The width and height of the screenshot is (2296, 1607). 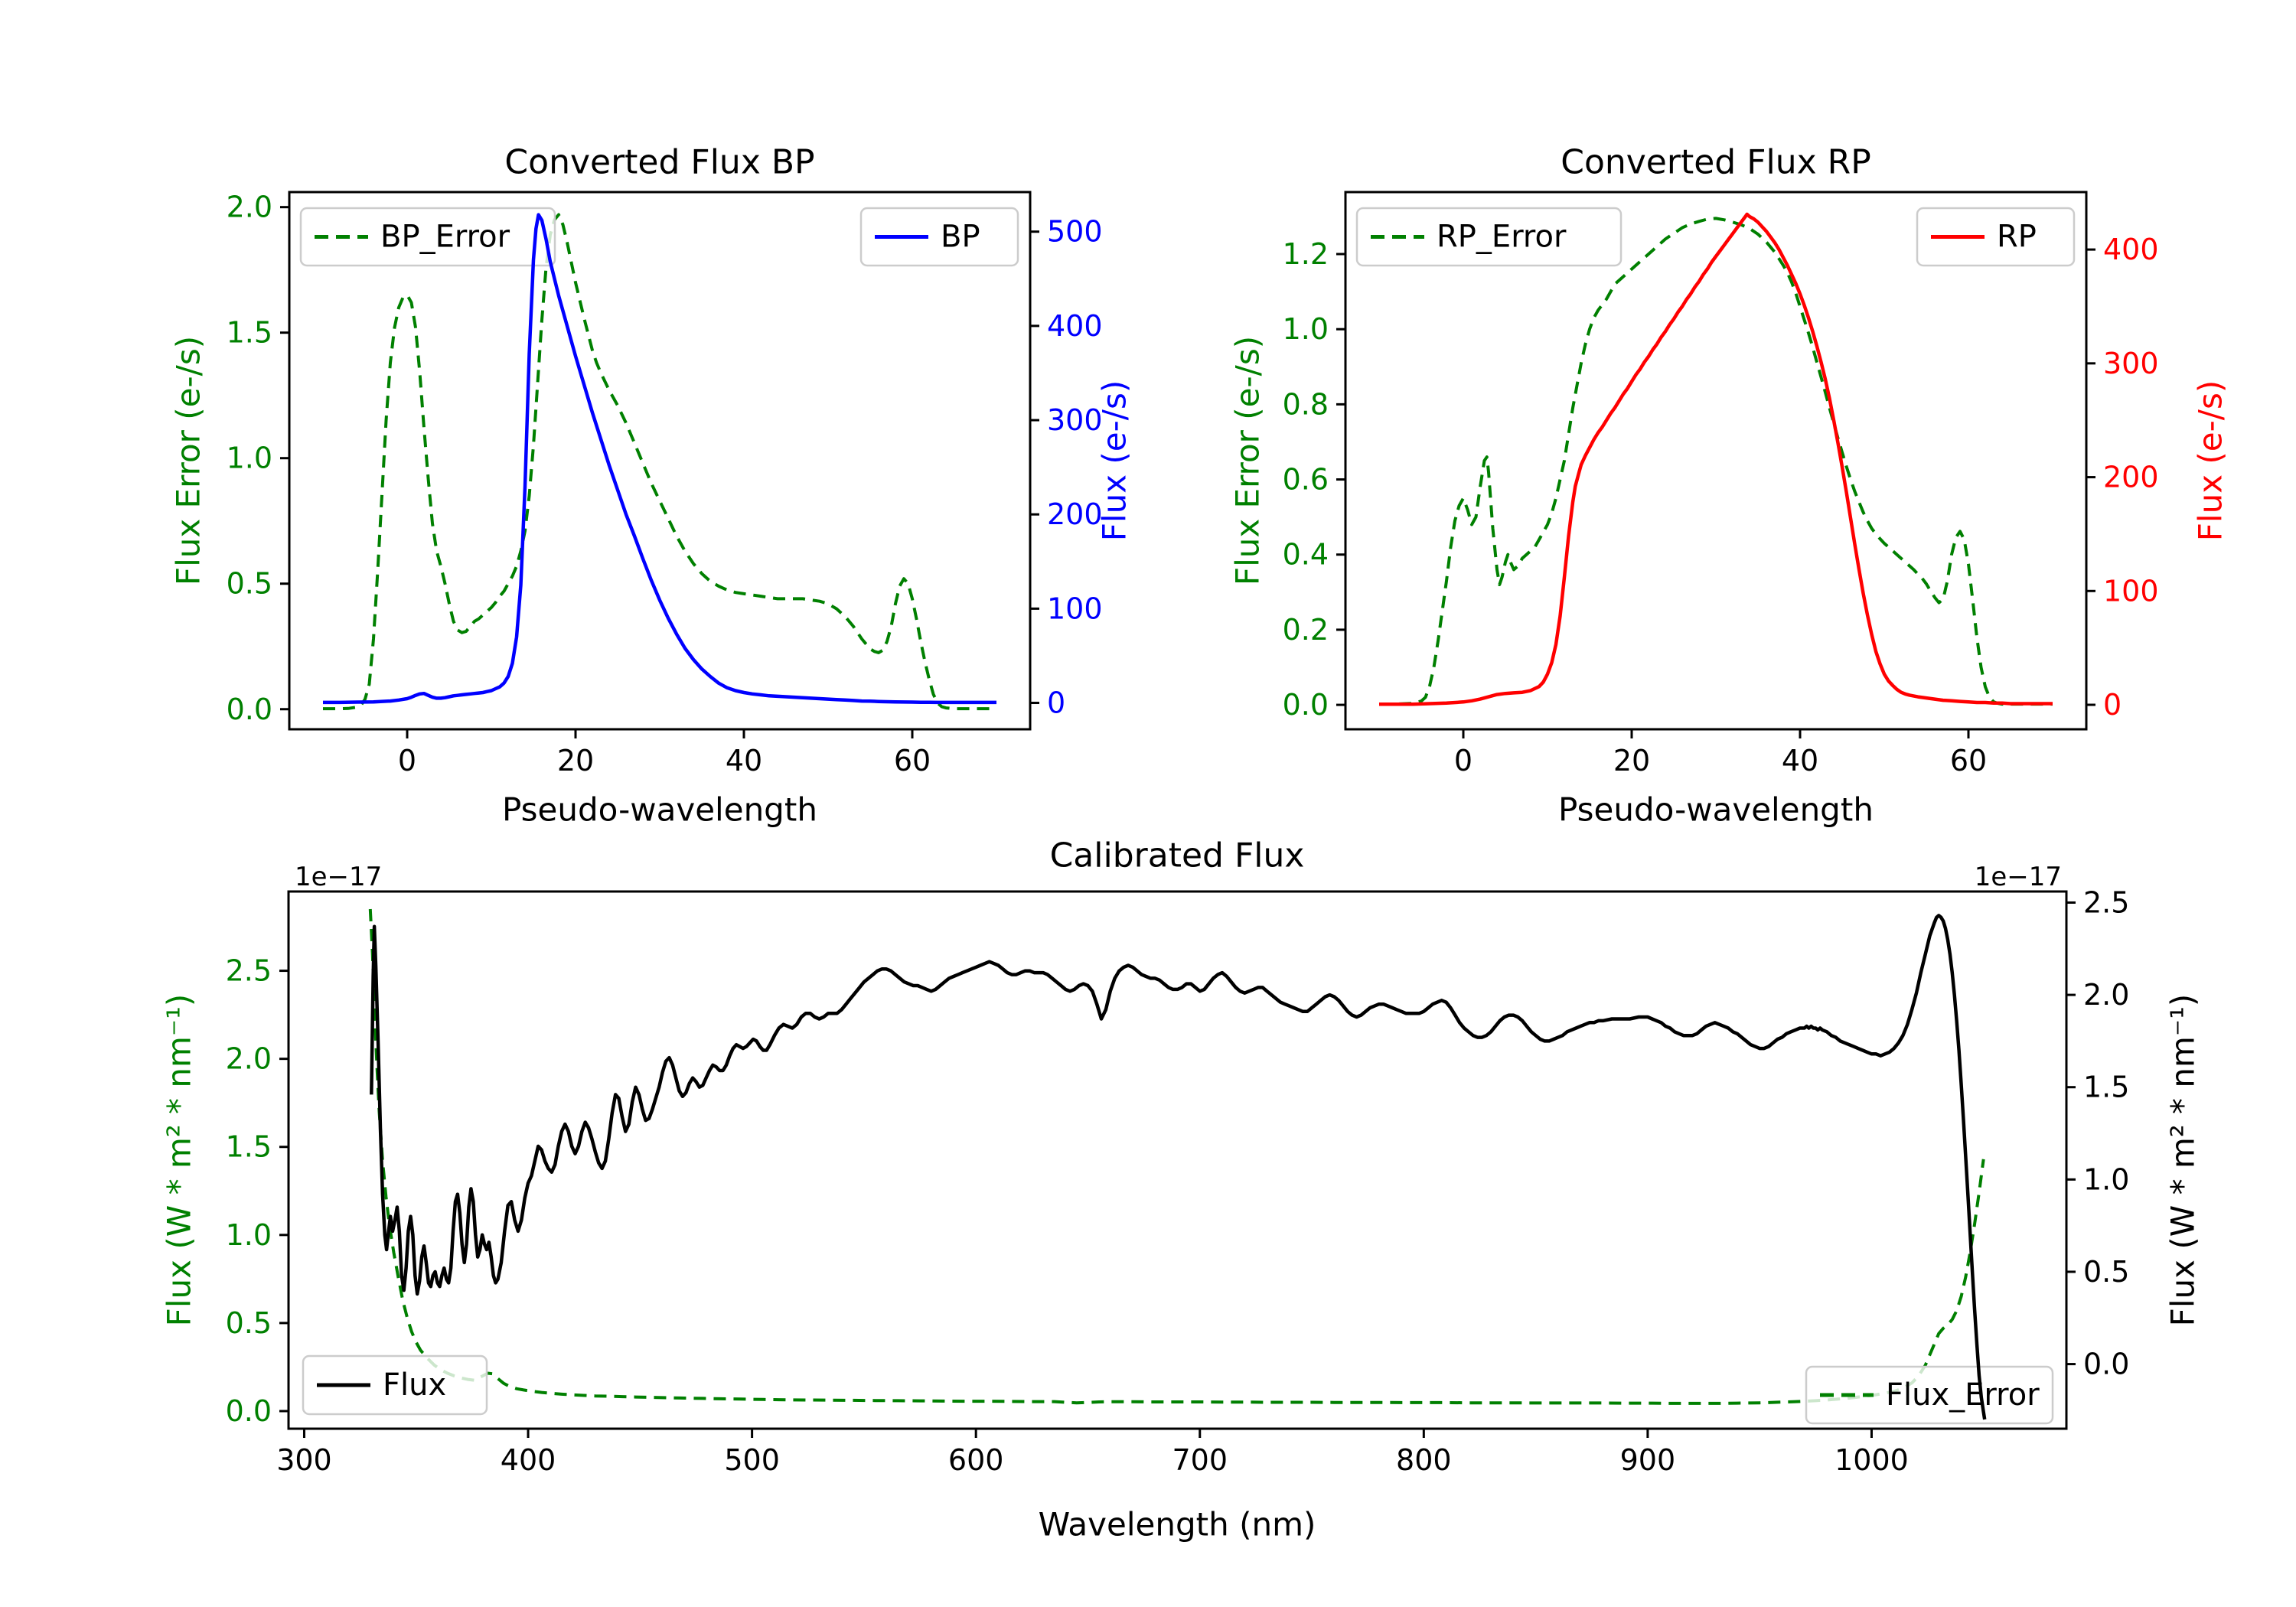 What do you see at coordinates (1200, 1460) in the screenshot?
I see `x-tick-label: 700` at bounding box center [1200, 1460].